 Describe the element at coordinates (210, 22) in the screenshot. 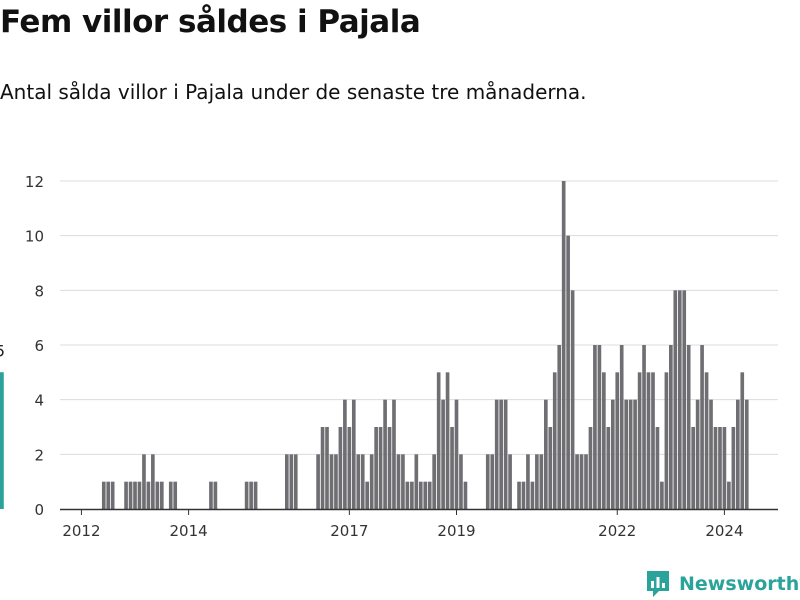

I see `chart-title: Fem villor såldes i Pajala` at that location.